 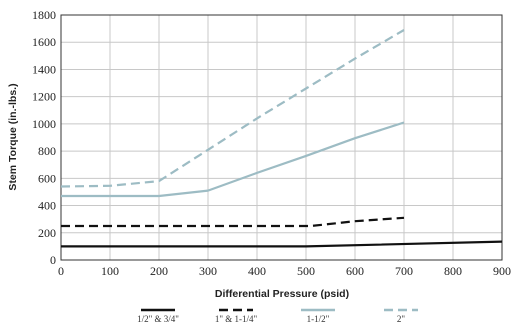 I want to click on x-tick-label: 500, so click(x=306, y=271).